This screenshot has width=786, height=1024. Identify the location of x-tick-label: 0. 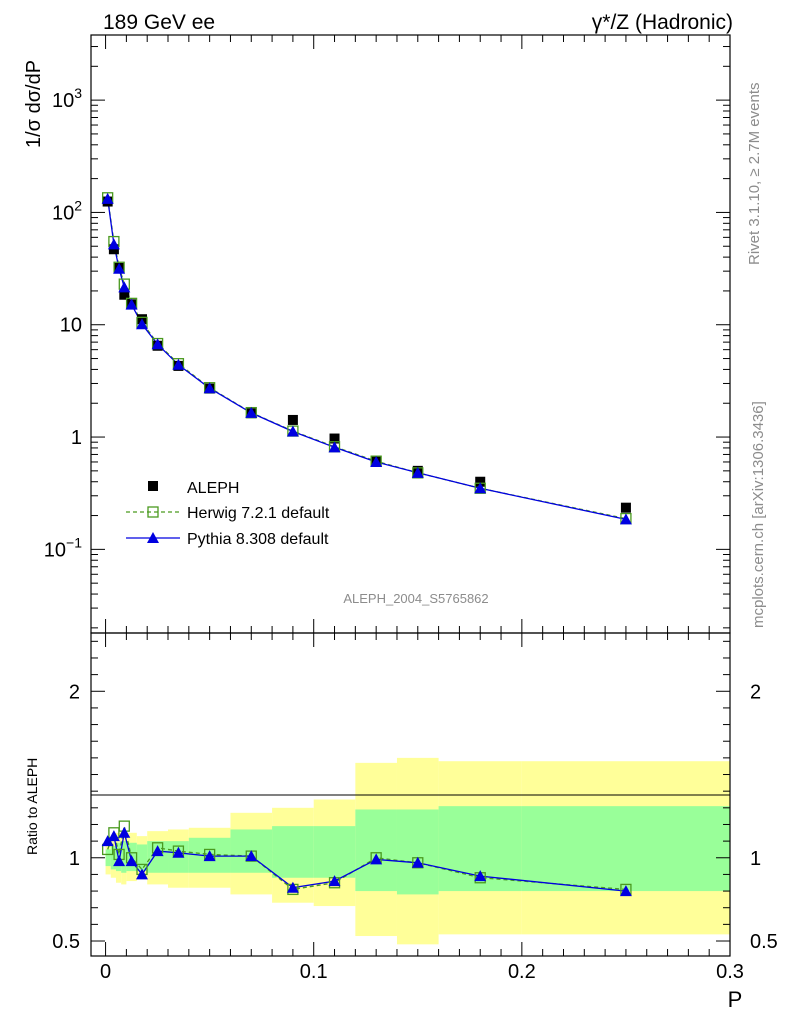
(105, 972).